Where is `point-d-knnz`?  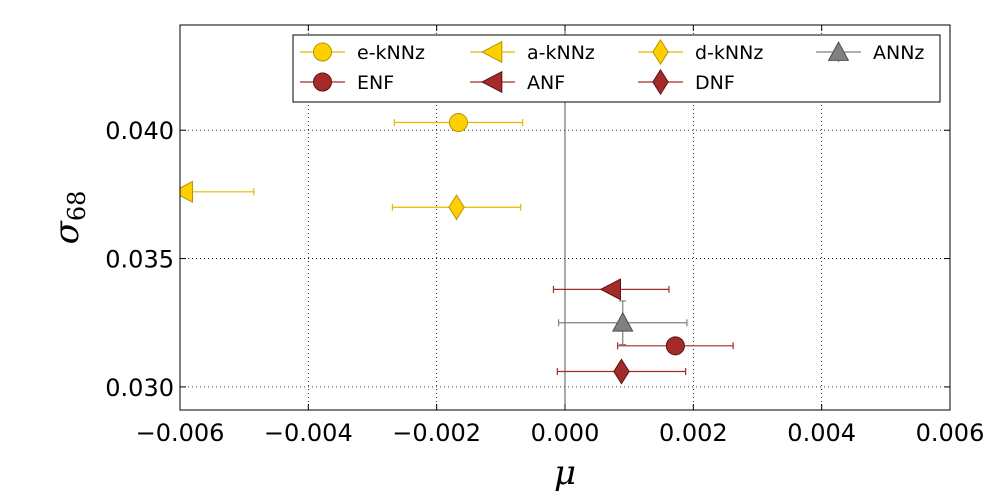 point-d-knnz is located at coordinates (456, 207).